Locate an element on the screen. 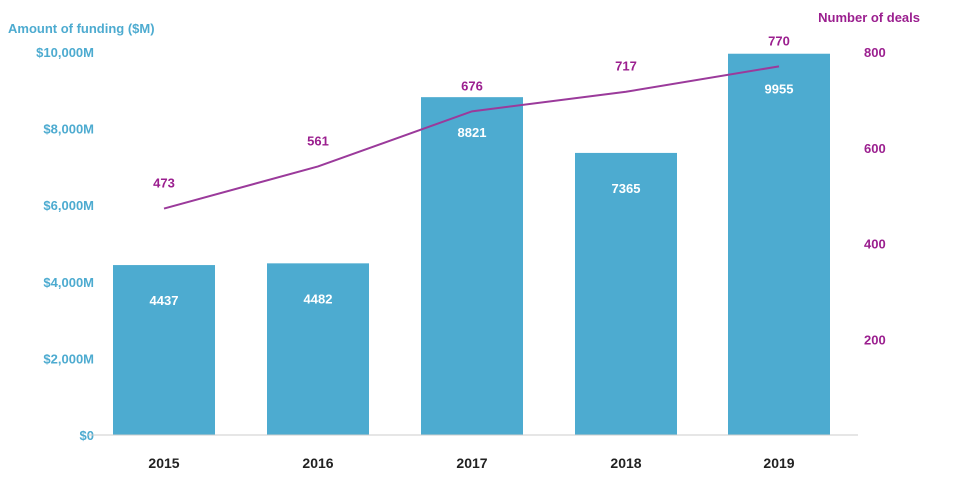  x-axis-tick-labels: 2015 2016 2017 2018 2019 is located at coordinates (471, 463).